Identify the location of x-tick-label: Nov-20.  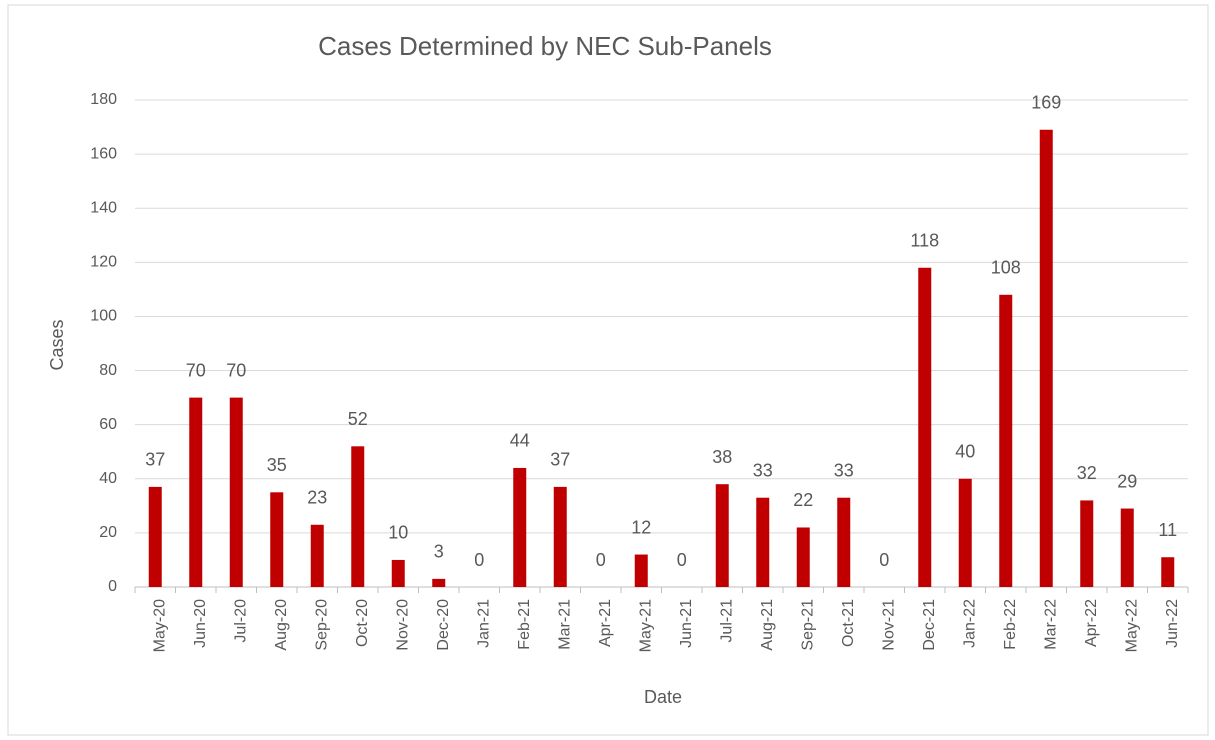
(402, 625).